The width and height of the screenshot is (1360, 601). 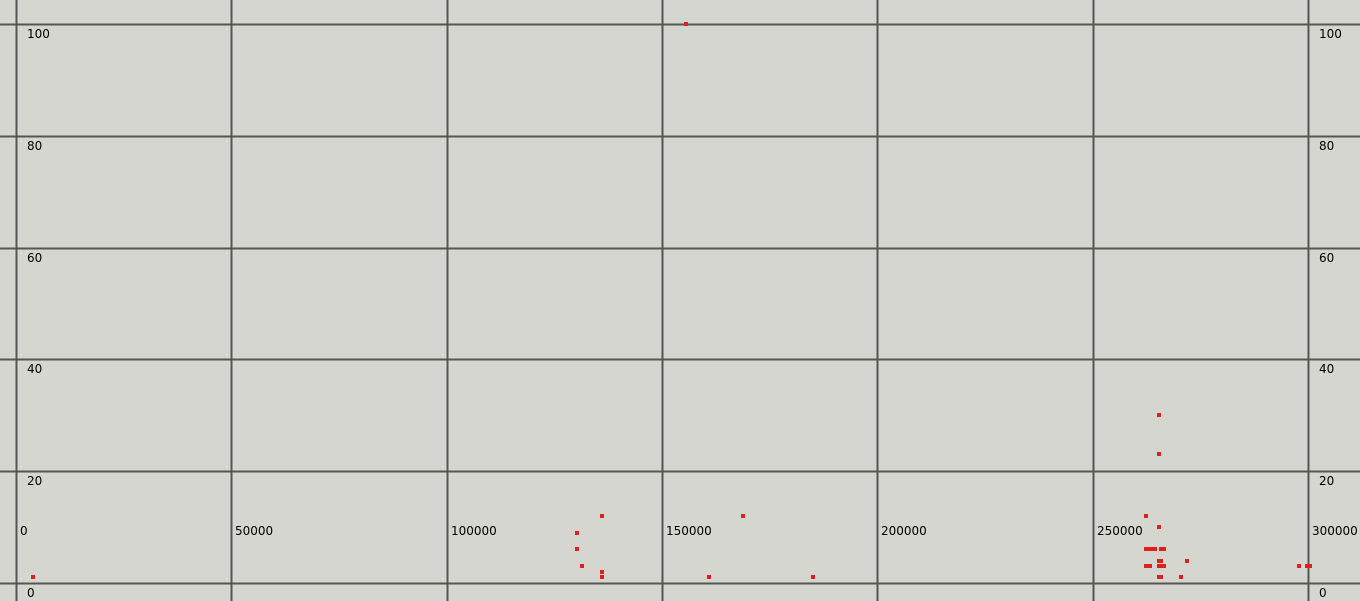 I want to click on x-tick-label-250000: 250000, so click(x=1120, y=531).